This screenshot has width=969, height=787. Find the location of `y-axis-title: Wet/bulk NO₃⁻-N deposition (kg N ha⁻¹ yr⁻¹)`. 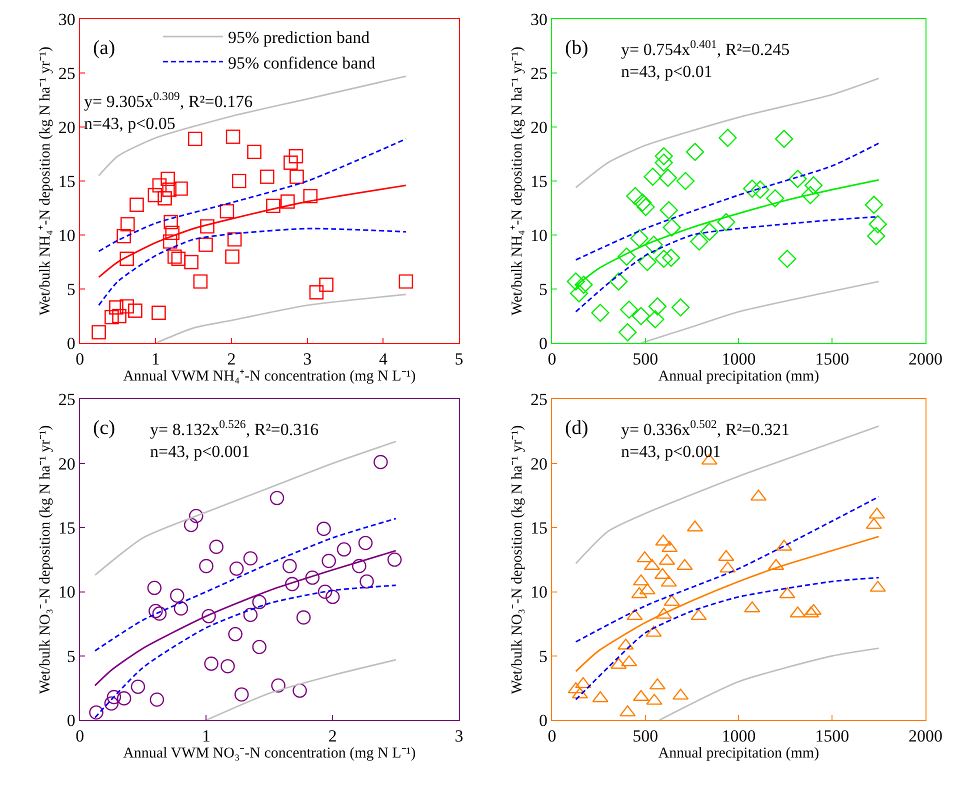

y-axis-title: Wet/bulk NO₃⁻-N deposition (kg N ha⁻¹ yr⁻¹) is located at coordinates (518, 559).